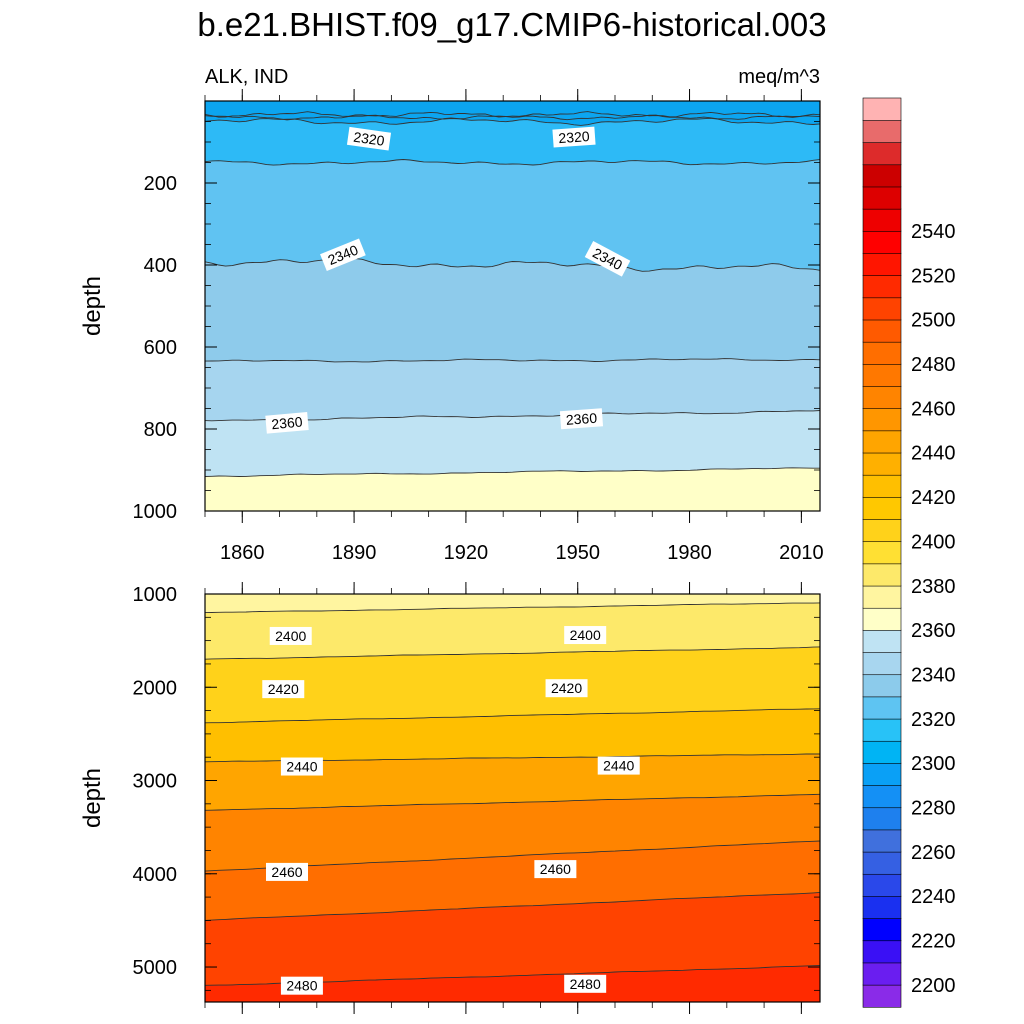 Image resolution: width=1024 pixels, height=1024 pixels. I want to click on contour-line-surface, so click(512, 117).